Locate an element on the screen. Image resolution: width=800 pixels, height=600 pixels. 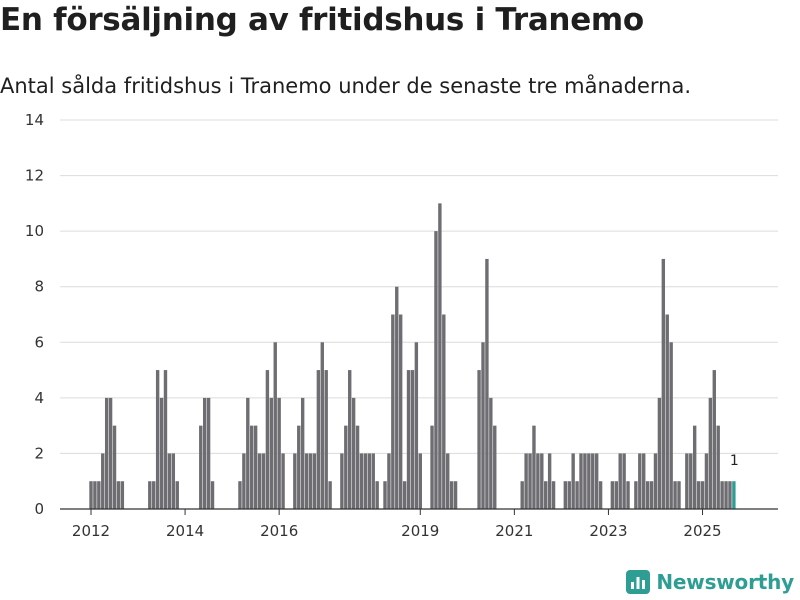
y-tick-label: 2 is located at coordinates (39, 453).